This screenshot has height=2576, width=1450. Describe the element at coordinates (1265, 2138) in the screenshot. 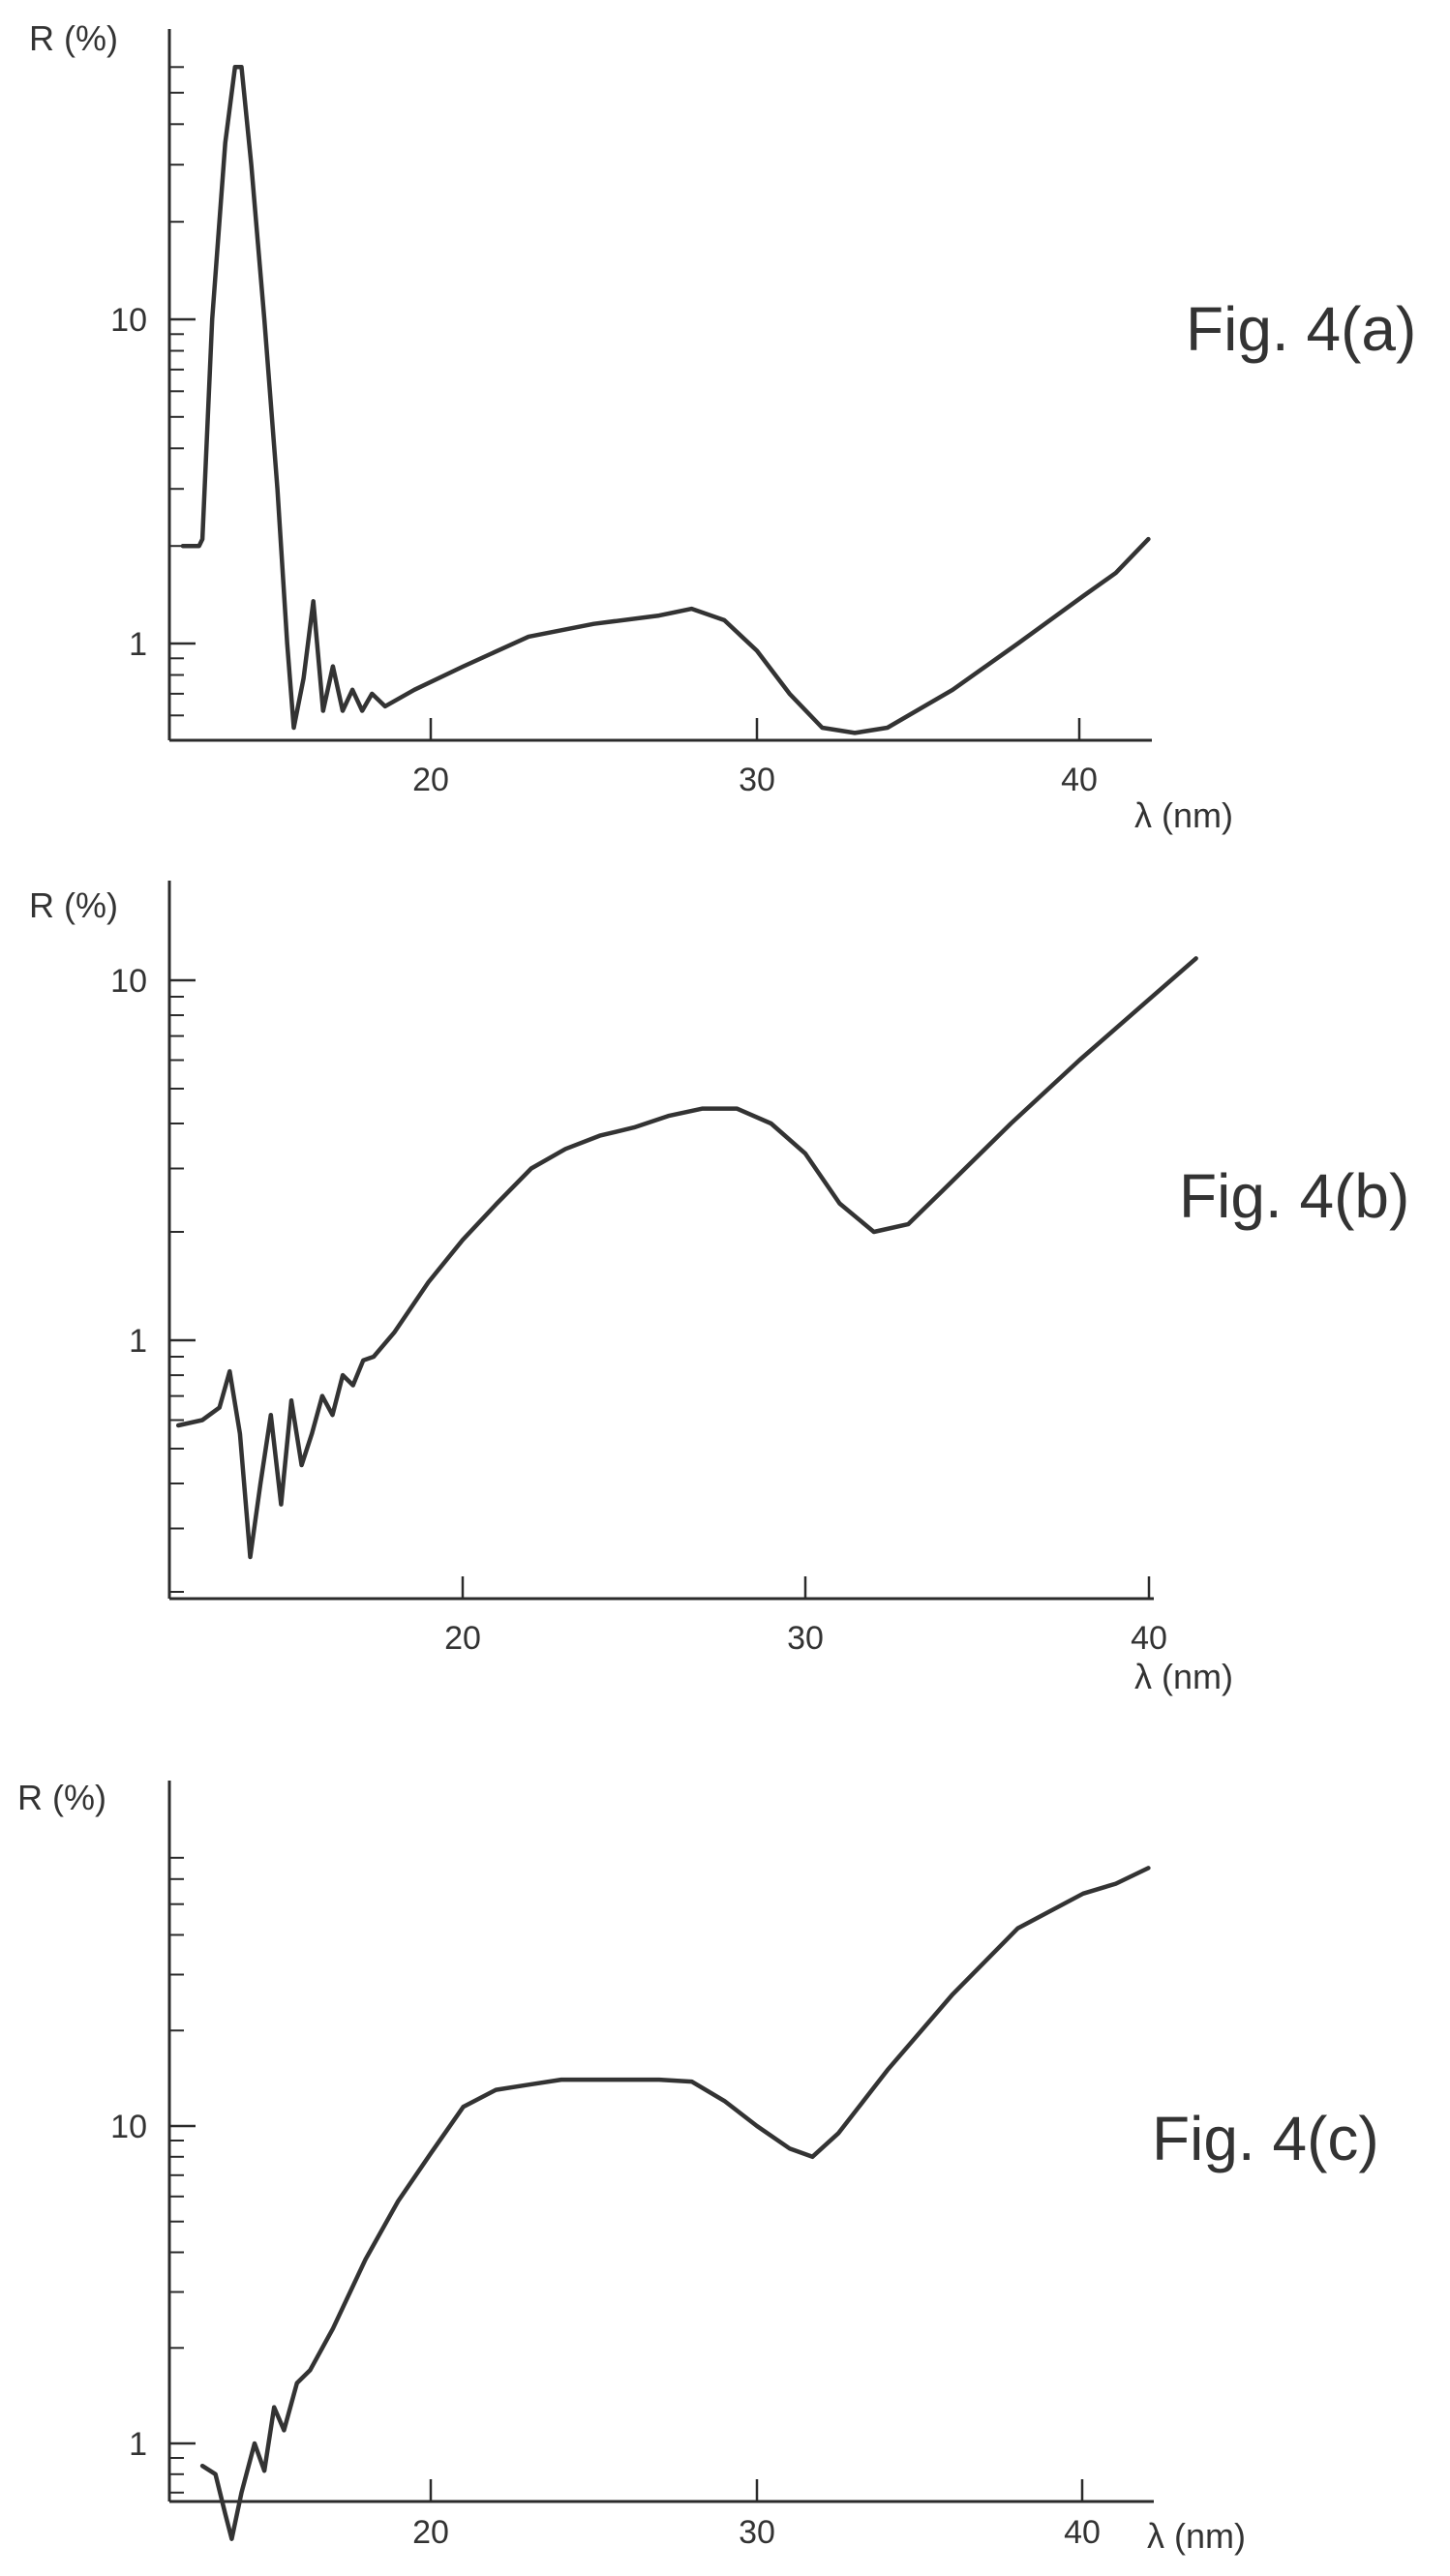

I see `figure-label: Fig. 4(c)` at that location.